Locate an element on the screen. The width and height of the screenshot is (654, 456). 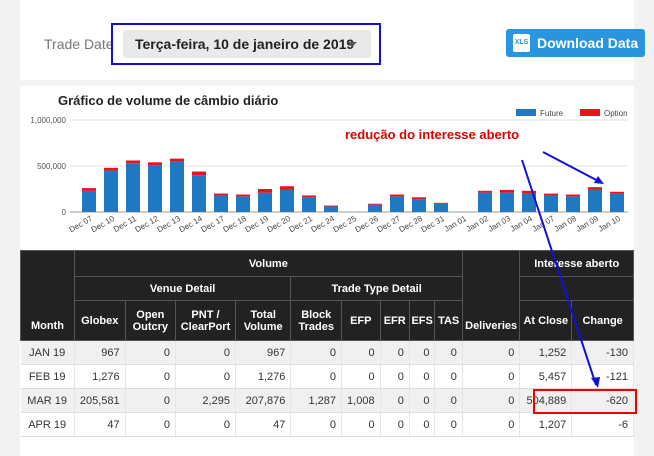
table-row: JAN 19 967 0 0 967 0 0 0 0 0 0 1,252 -130 is located at coordinates (327, 352).